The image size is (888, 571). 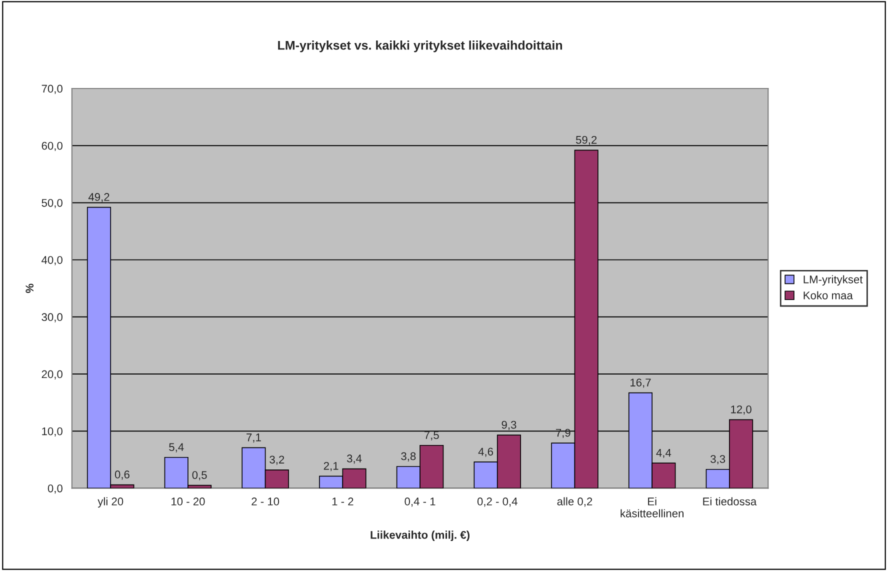 I want to click on x-tick-label: 0,4 - 1, so click(x=420, y=502).